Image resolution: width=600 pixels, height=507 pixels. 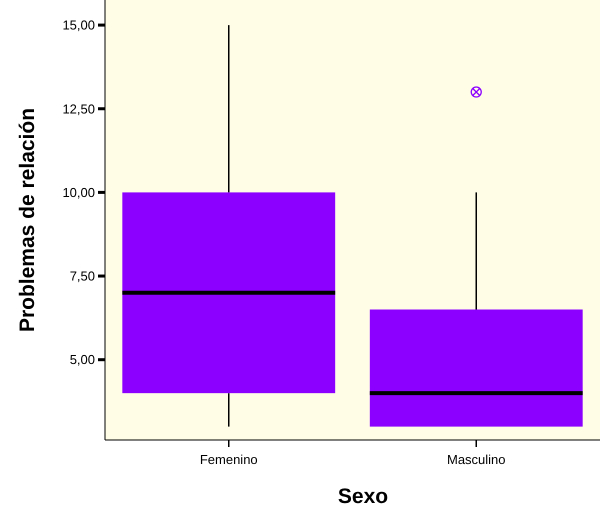 I want to click on x-tick-label: Masculino, so click(x=476, y=459).